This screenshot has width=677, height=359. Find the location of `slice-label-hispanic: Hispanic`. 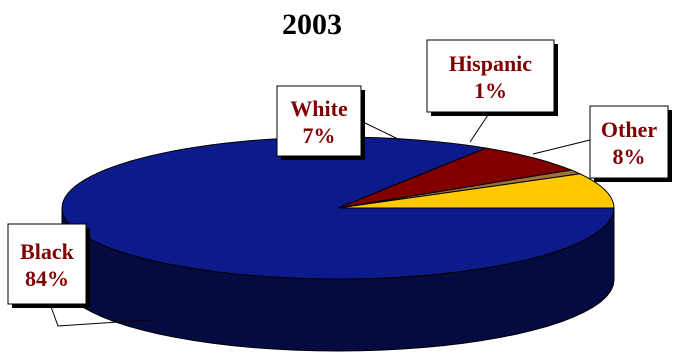

slice-label-hispanic: Hispanic is located at coordinates (490, 63).